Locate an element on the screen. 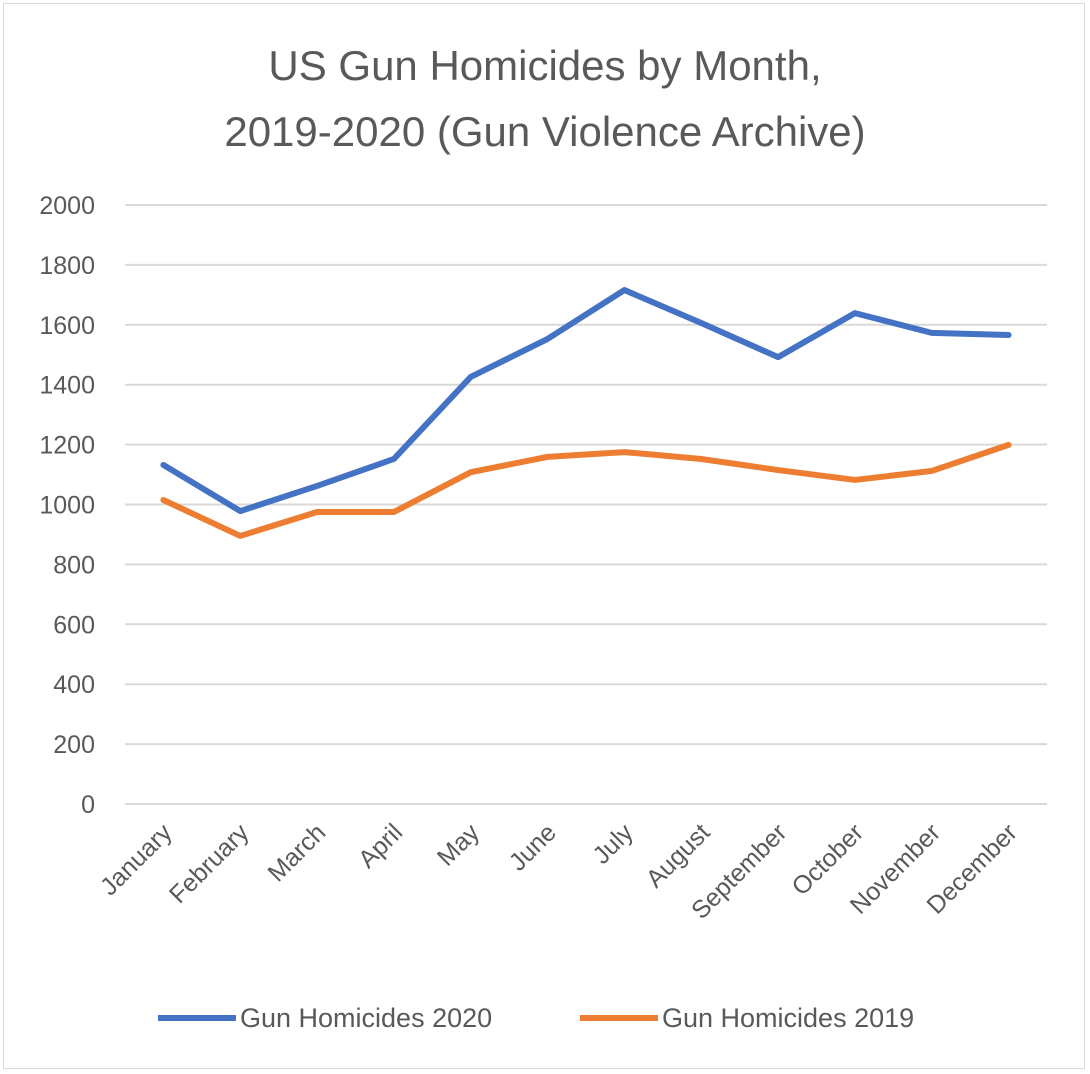 This screenshot has width=1090, height=1074. x-tick-label: May is located at coordinates (459, 845).